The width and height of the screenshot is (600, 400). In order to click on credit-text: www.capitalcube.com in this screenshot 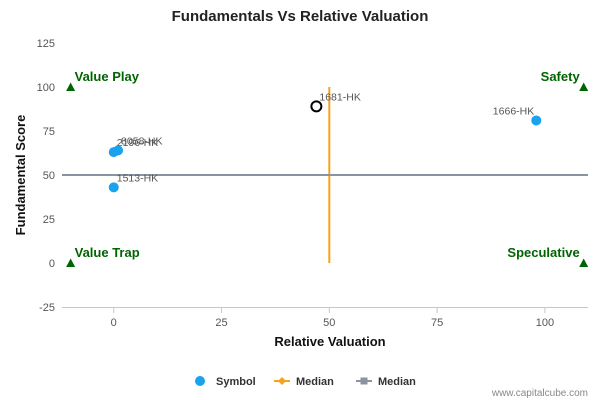, I will do `click(539, 393)`.